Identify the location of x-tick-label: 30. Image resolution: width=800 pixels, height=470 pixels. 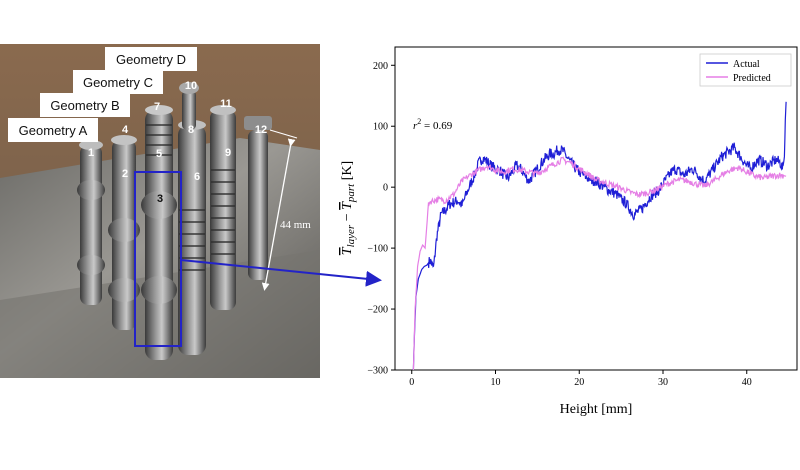
(663, 382).